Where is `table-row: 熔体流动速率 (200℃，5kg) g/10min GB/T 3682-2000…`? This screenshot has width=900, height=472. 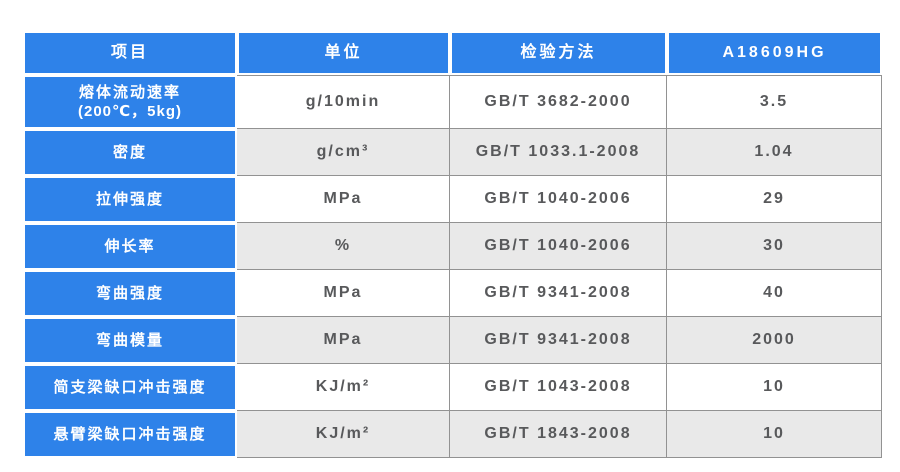
table-row: 熔体流动速率 (200℃，5kg) g/10min GB/T 3682-2000… is located at coordinates (452, 102).